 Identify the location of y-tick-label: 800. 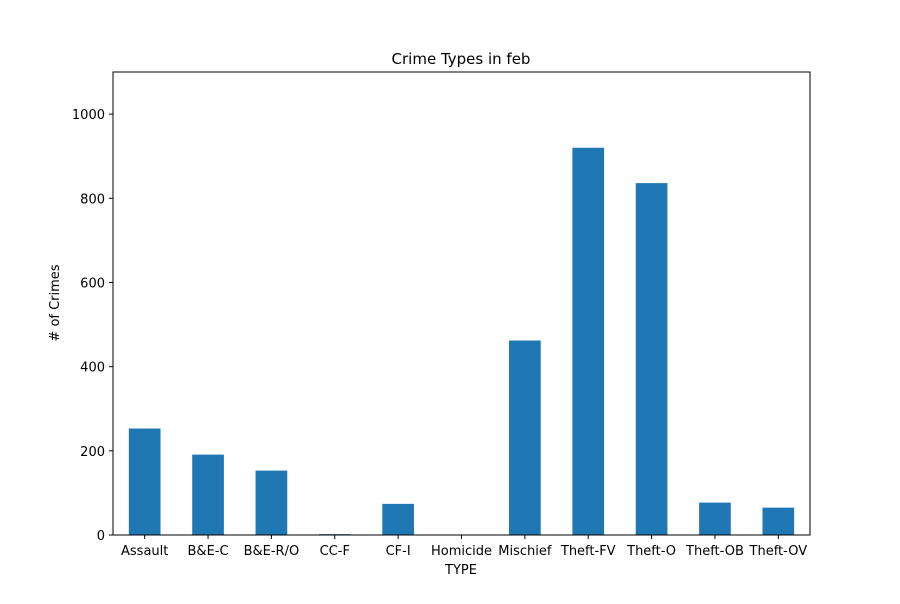
(92, 199).